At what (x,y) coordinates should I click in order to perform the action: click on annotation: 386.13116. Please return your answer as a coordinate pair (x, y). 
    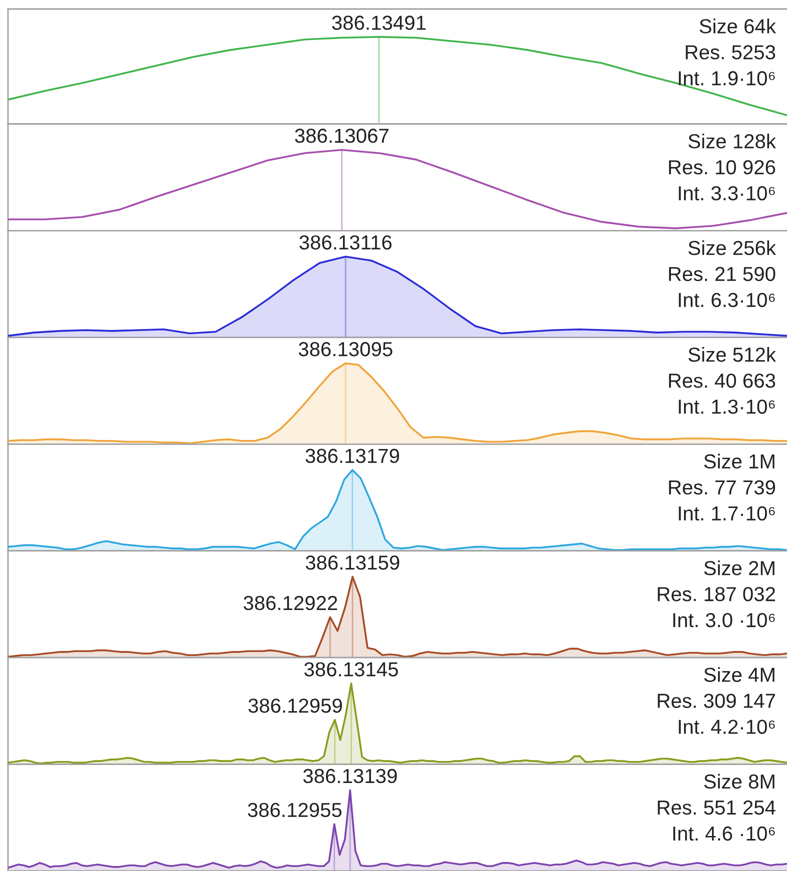
    Looking at the image, I should click on (345, 242).